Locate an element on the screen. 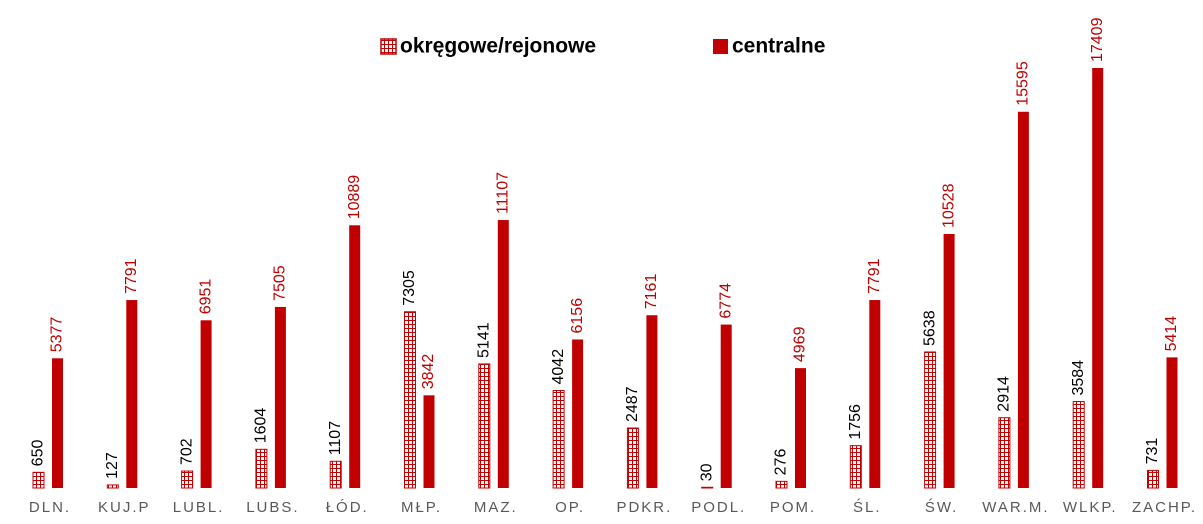 The width and height of the screenshot is (1203, 524). x-tick-label: MAZ. is located at coordinates (496, 507).